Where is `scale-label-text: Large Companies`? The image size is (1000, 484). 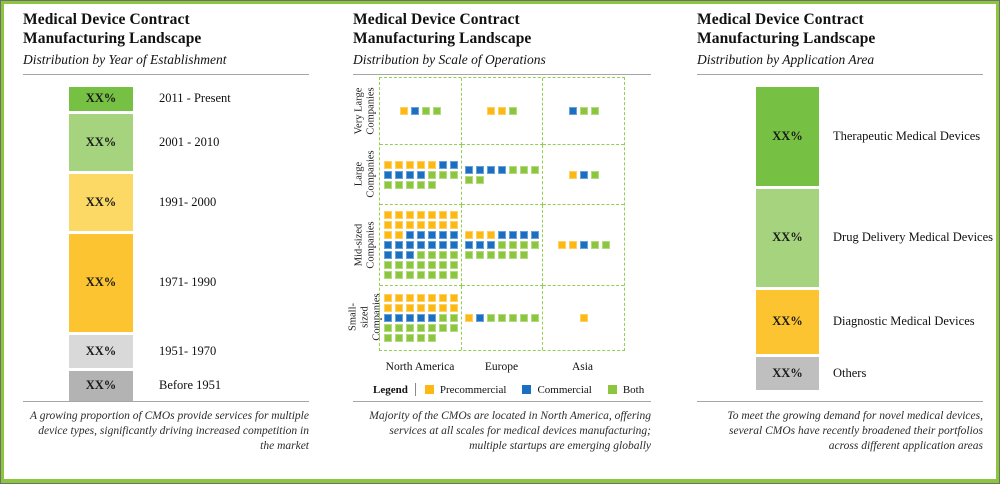
scale-label-text: Large Companies is located at coordinates (364, 174).